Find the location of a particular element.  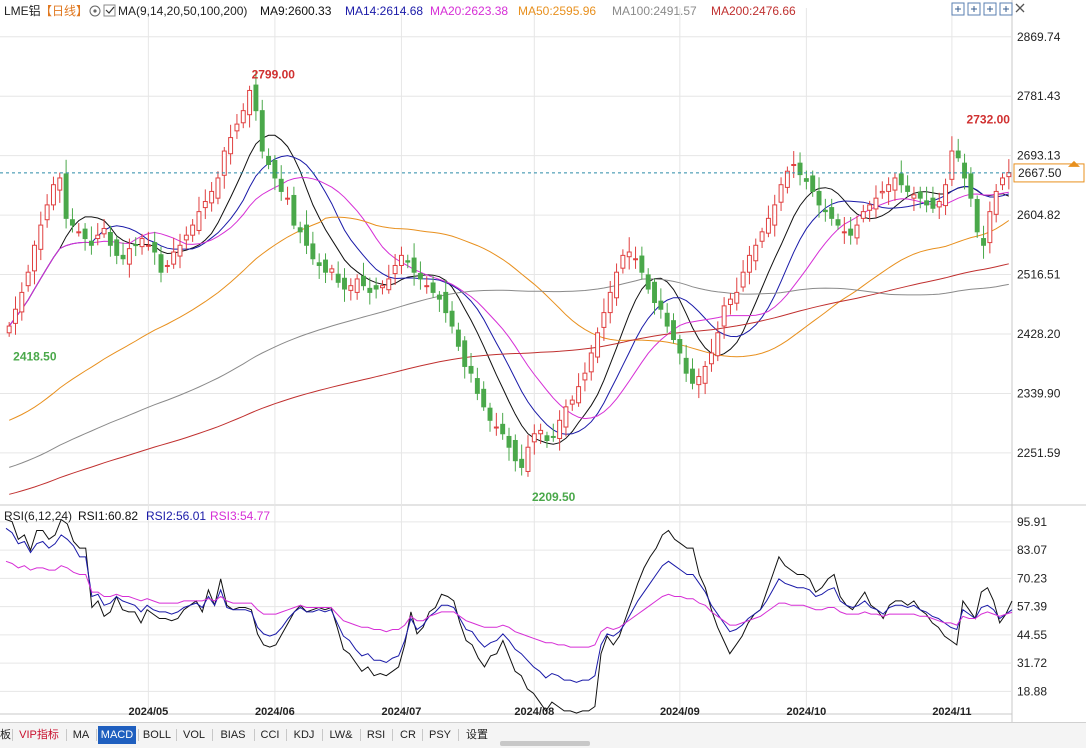

restore-icon-glyph is located at coordinates (1006, 9).